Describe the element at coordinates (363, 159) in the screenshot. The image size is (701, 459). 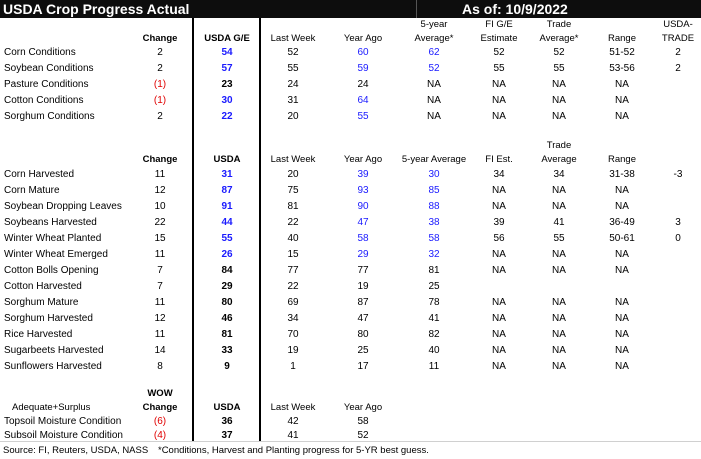
I see `progress-header-year-ago: Year Ago` at that location.